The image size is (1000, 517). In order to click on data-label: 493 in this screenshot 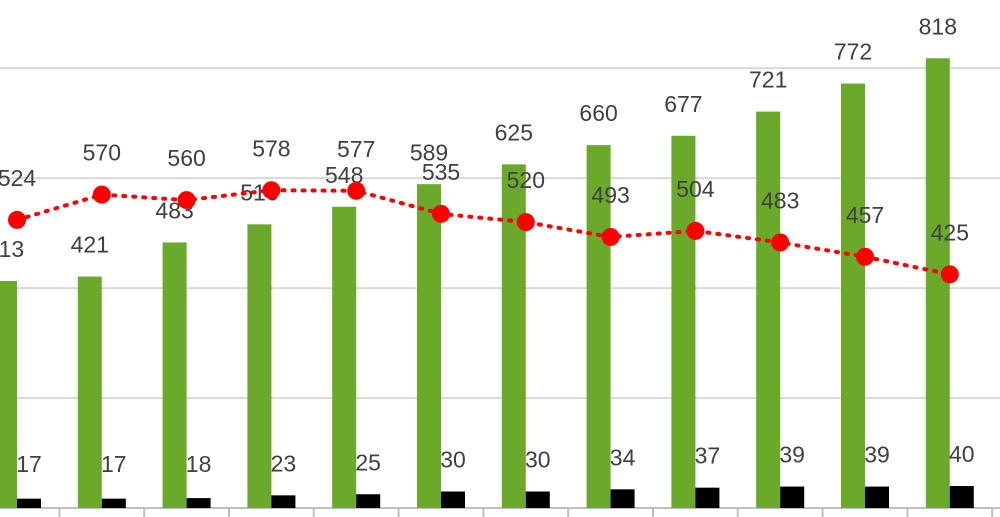, I will do `click(610, 195)`.